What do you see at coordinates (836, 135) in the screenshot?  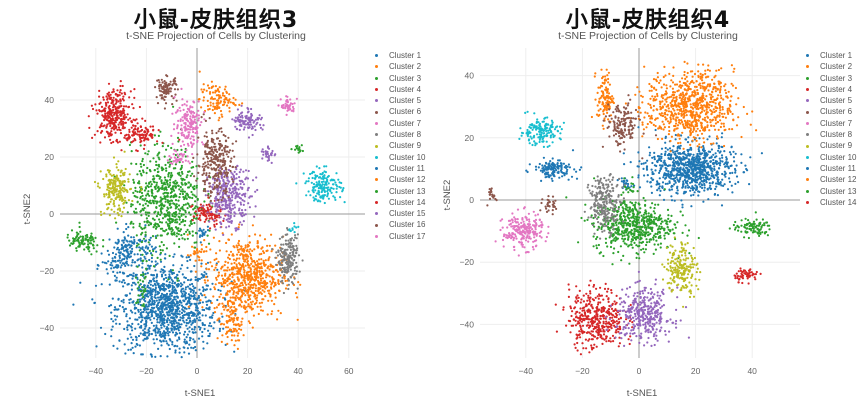 I see `legend-label: Cluster 8` at bounding box center [836, 135].